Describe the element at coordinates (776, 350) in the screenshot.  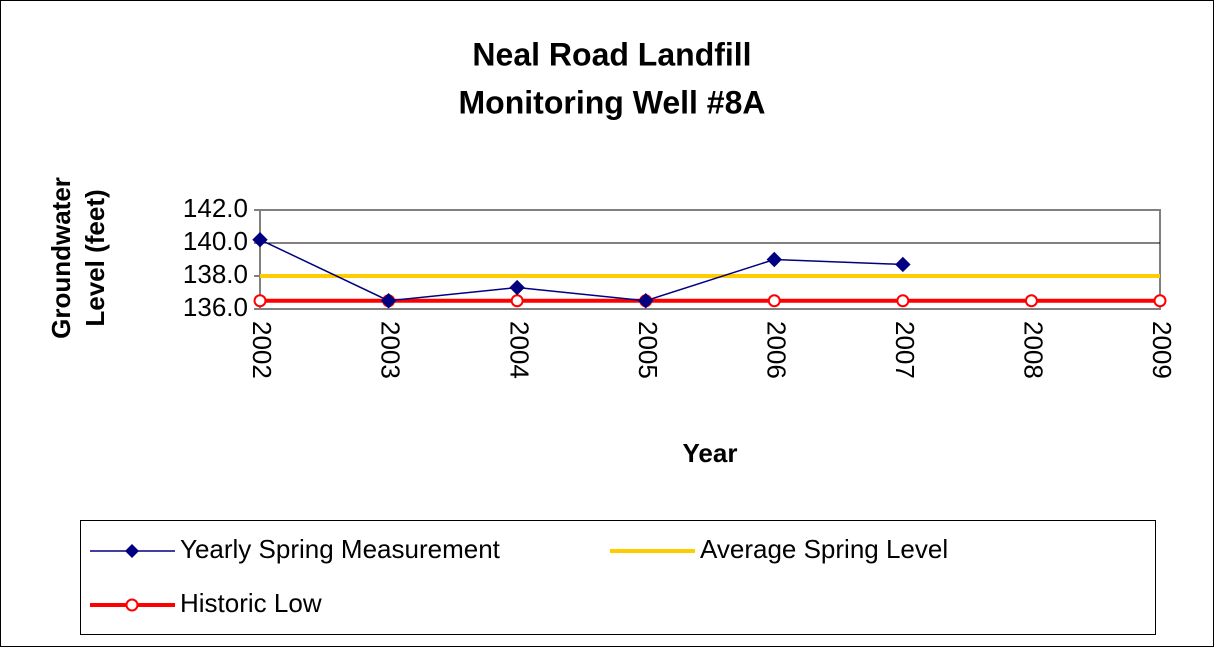
I see `x-tick-label: 2006` at that location.